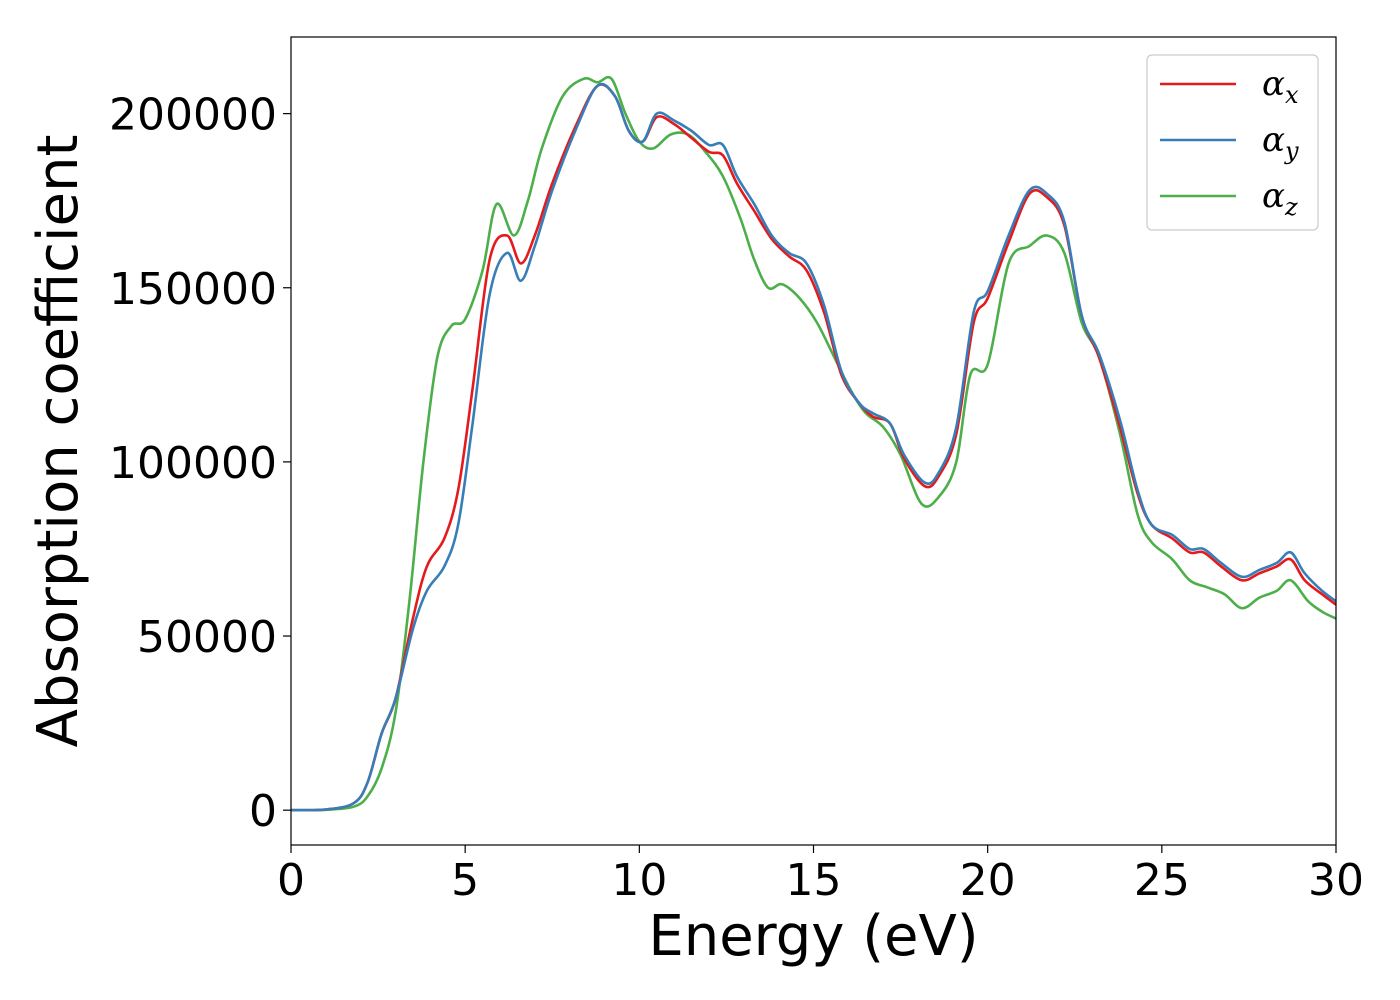  I want to click on legend-box, so click(1232, 142).